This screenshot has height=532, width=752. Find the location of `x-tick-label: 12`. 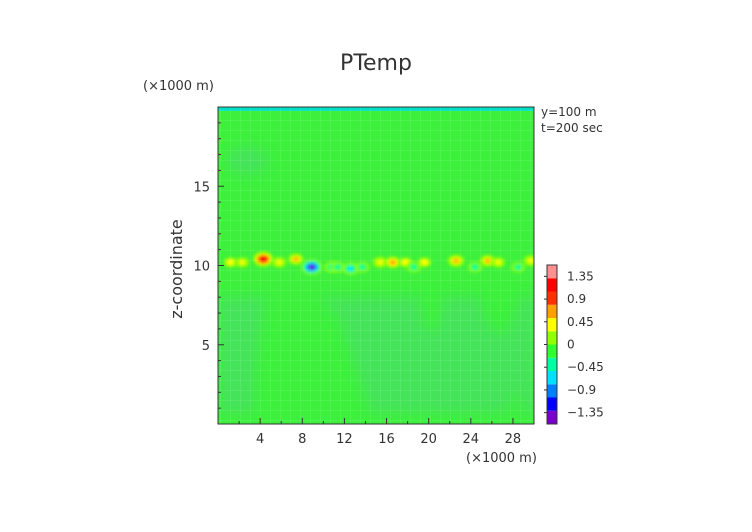

x-tick-label: 12 is located at coordinates (344, 439).